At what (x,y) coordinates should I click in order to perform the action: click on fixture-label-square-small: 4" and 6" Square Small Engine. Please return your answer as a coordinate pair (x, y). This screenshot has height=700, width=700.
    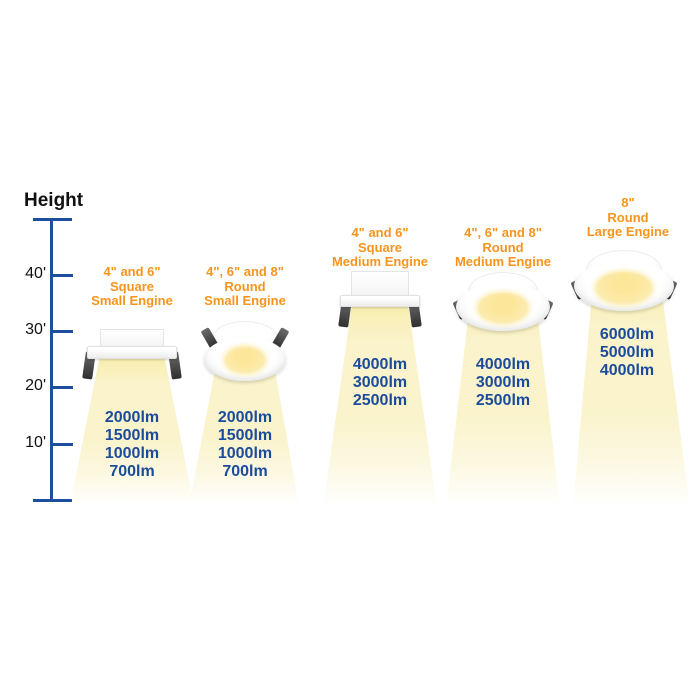
    Looking at the image, I should click on (132, 286).